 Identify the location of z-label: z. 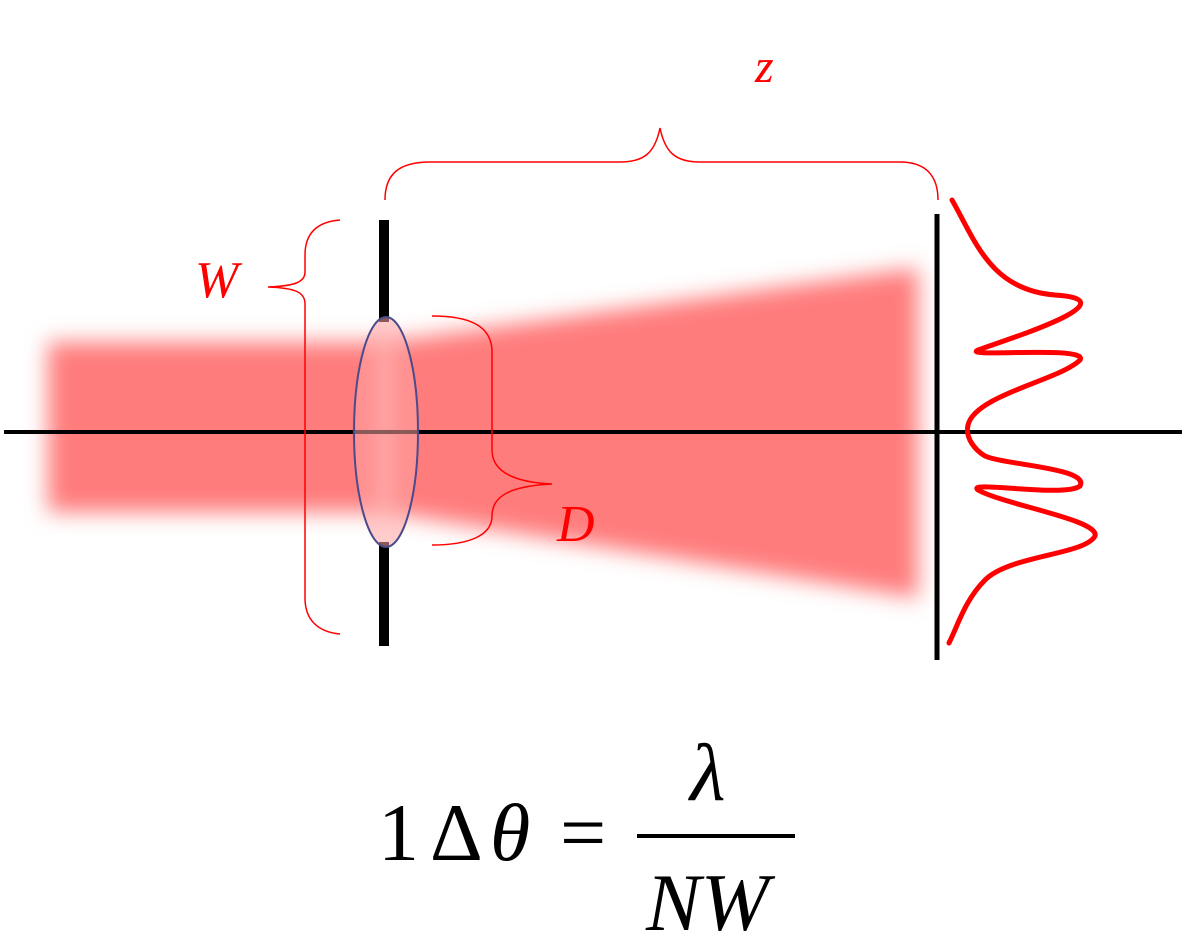
(764, 66).